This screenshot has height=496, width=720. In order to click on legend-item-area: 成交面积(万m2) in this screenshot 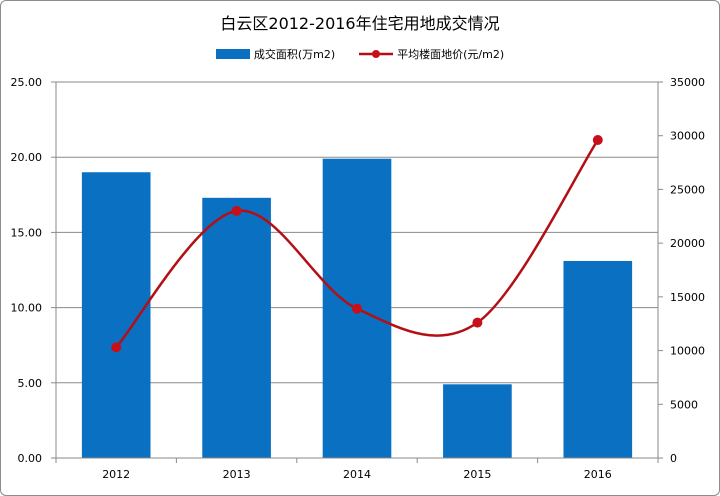, I will do `click(275, 54)`.